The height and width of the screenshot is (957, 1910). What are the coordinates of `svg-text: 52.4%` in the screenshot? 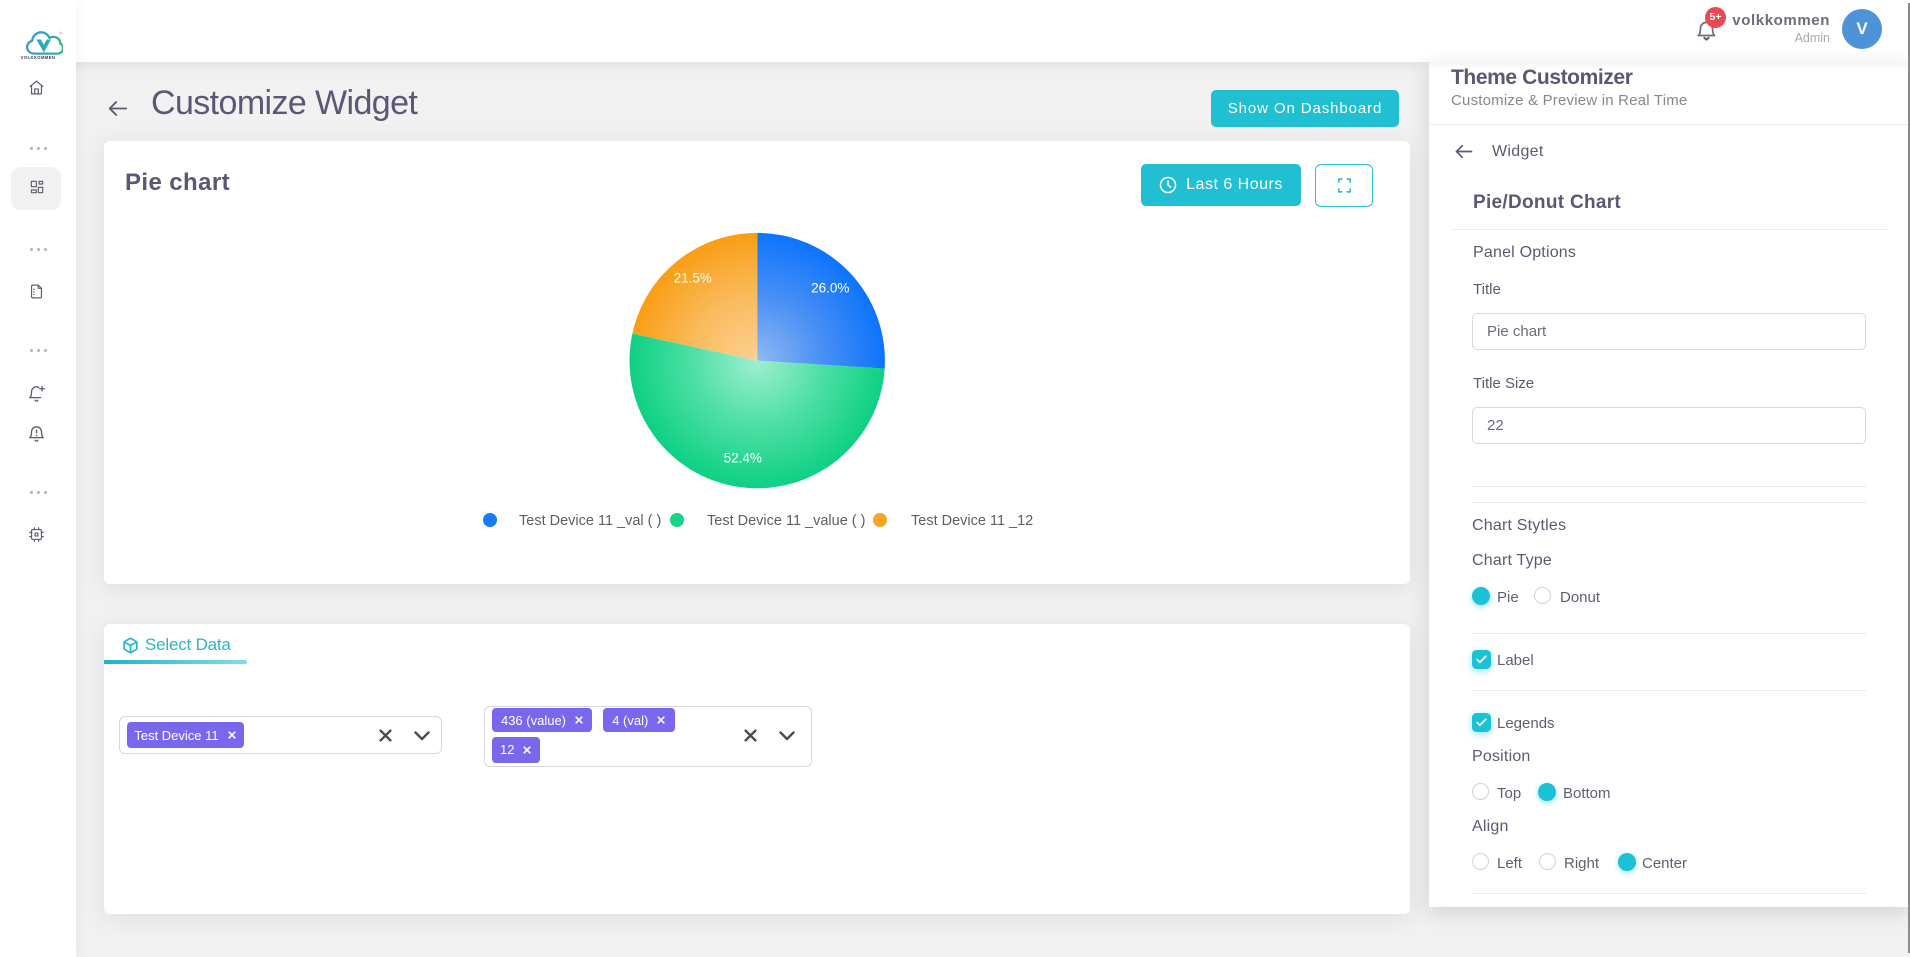 It's located at (743, 458).